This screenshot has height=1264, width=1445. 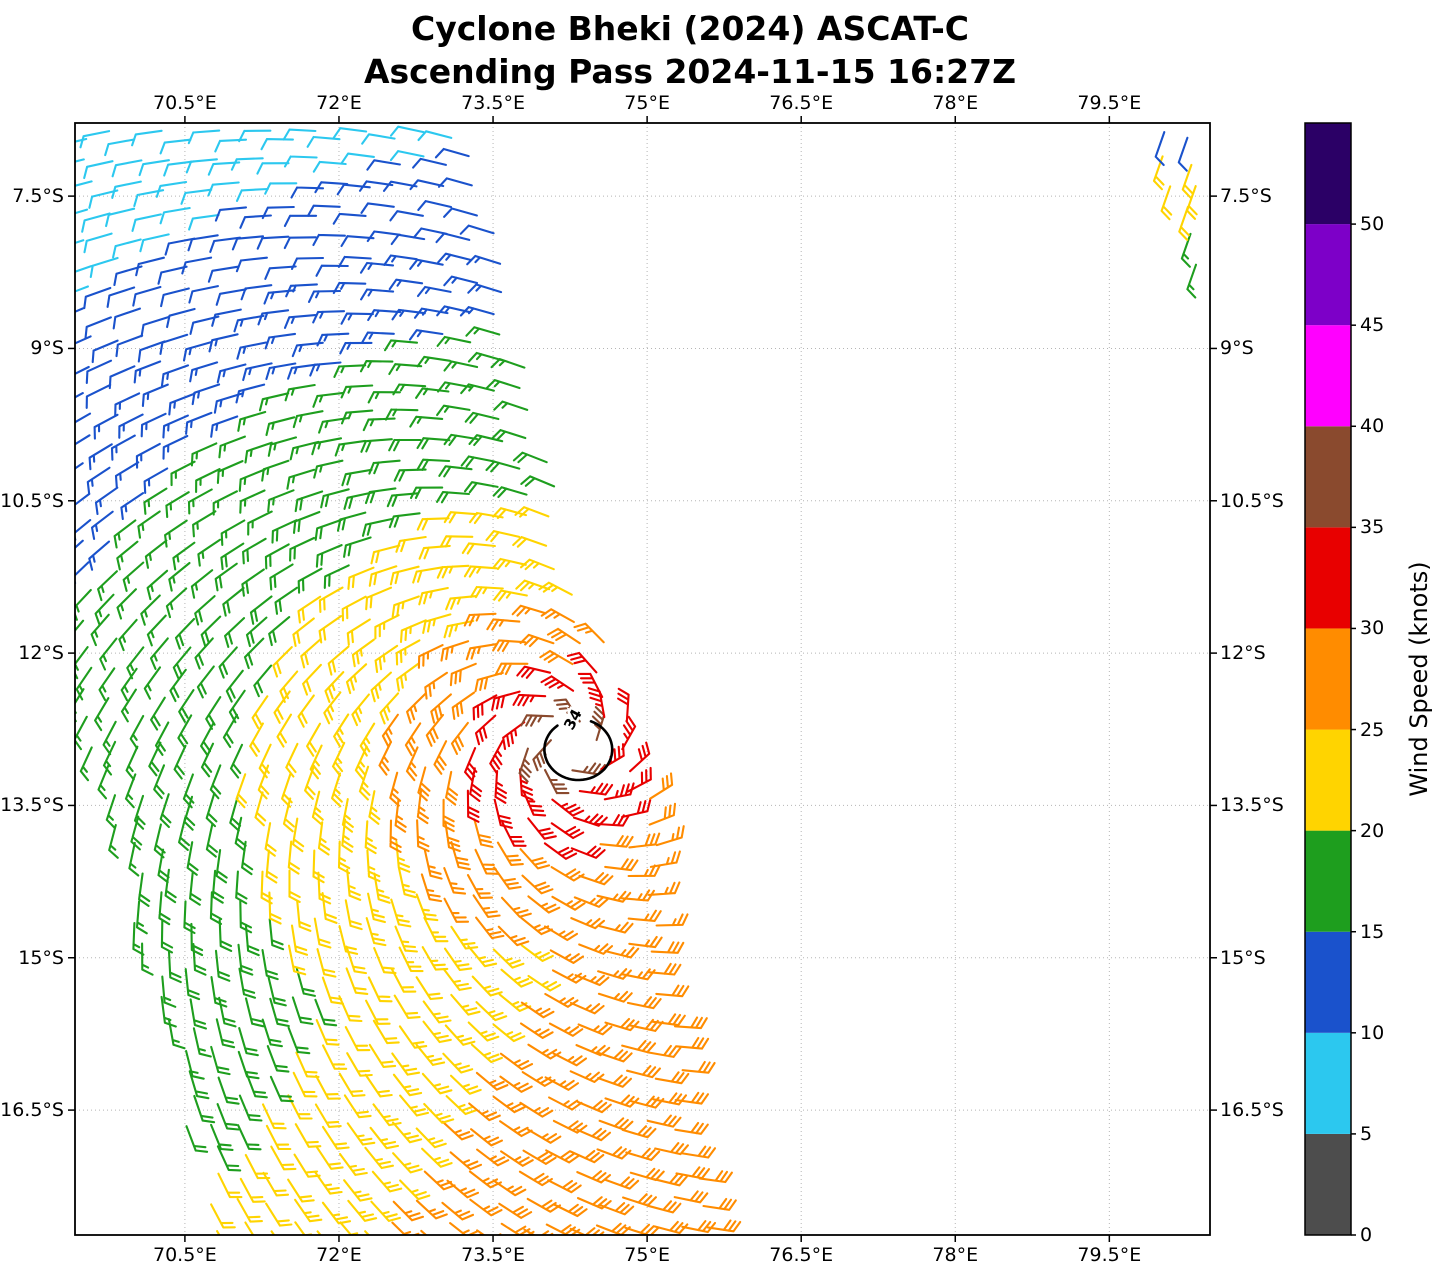 What do you see at coordinates (38, 196) in the screenshot?
I see `y-tick-label-left: 7.5°S` at bounding box center [38, 196].